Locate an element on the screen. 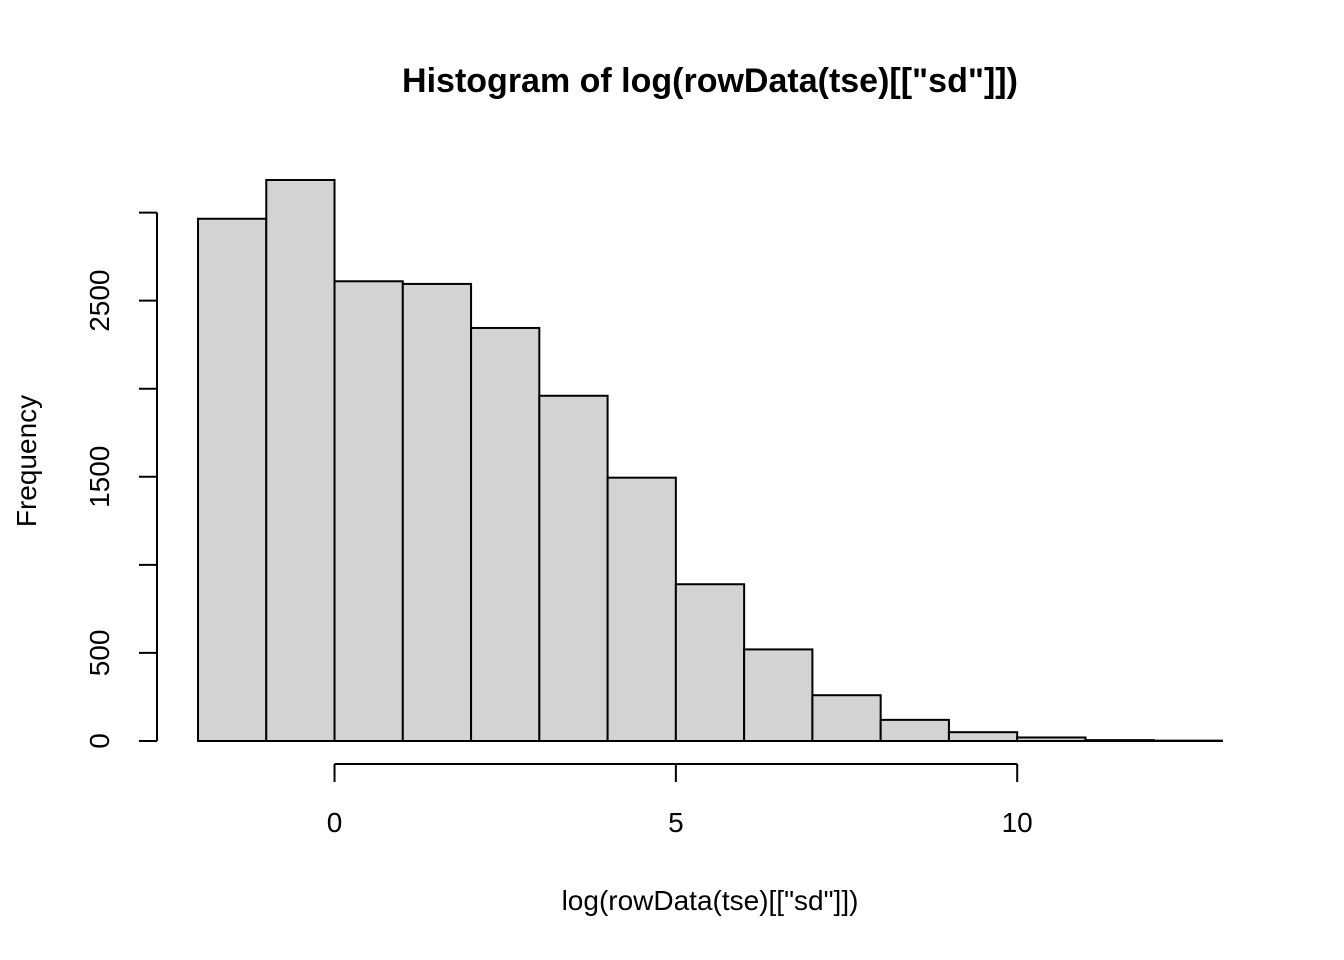  chart-title: Histogram of log(rowData(tse)[["sd"]]) is located at coordinates (710, 81).